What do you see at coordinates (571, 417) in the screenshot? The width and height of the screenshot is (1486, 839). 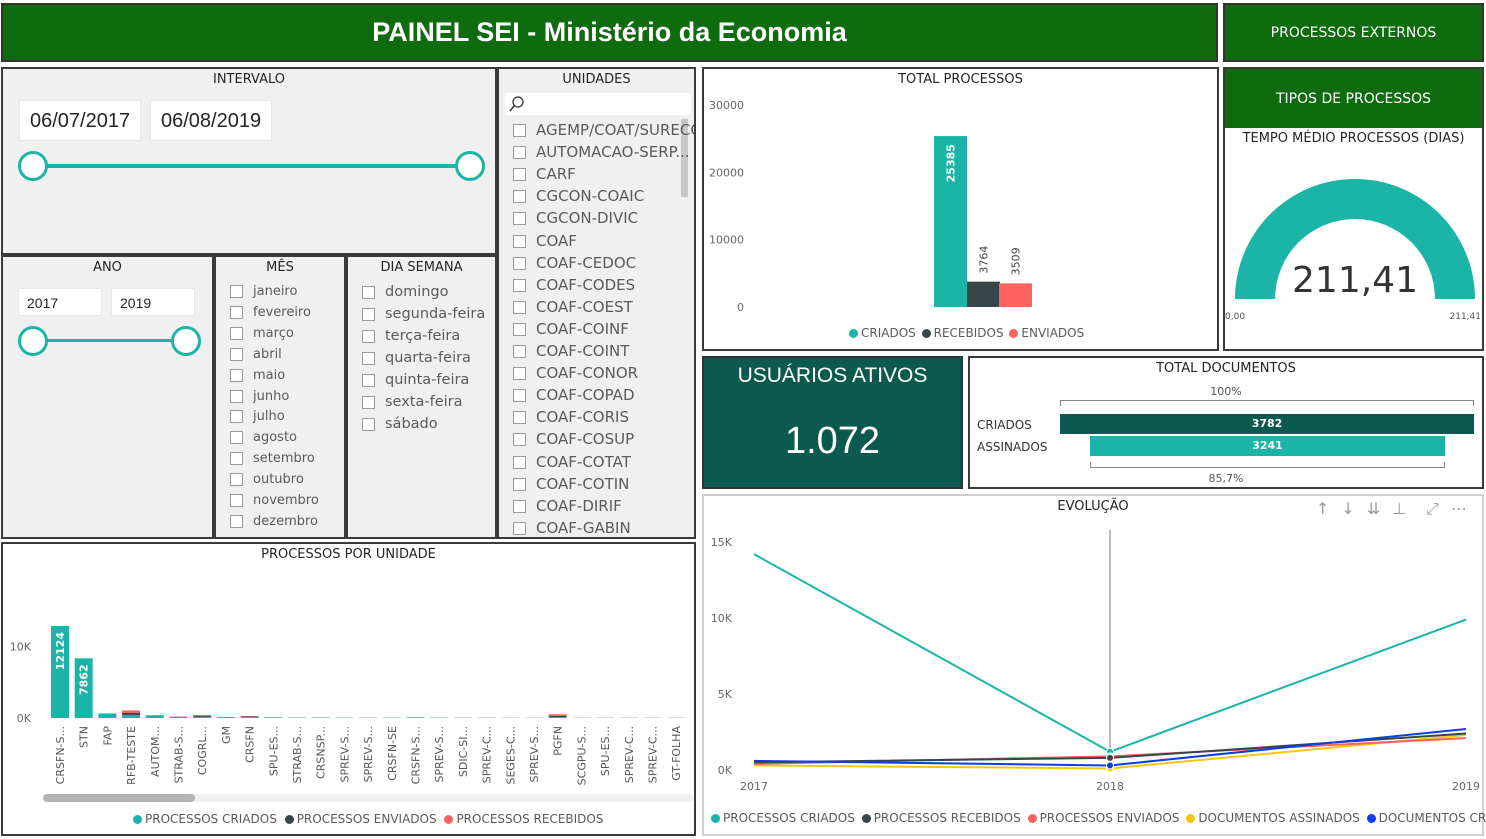 I see `unit-item: COAF-CORIS` at bounding box center [571, 417].